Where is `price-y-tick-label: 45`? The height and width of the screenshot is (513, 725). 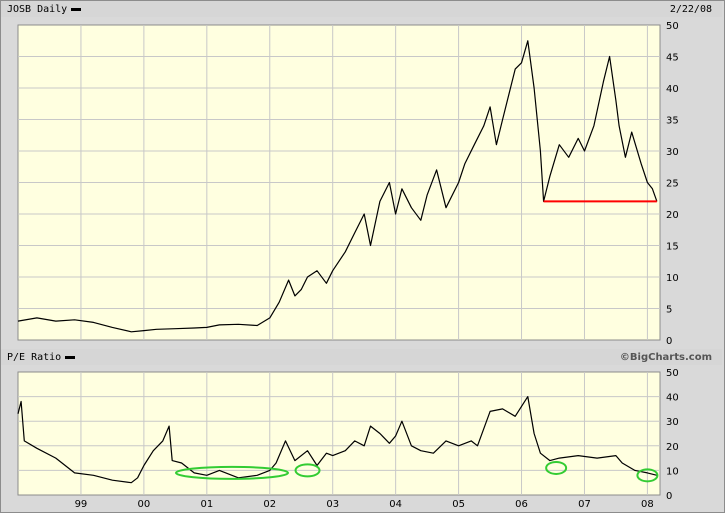 price-y-tick-label: 45 is located at coordinates (672, 58).